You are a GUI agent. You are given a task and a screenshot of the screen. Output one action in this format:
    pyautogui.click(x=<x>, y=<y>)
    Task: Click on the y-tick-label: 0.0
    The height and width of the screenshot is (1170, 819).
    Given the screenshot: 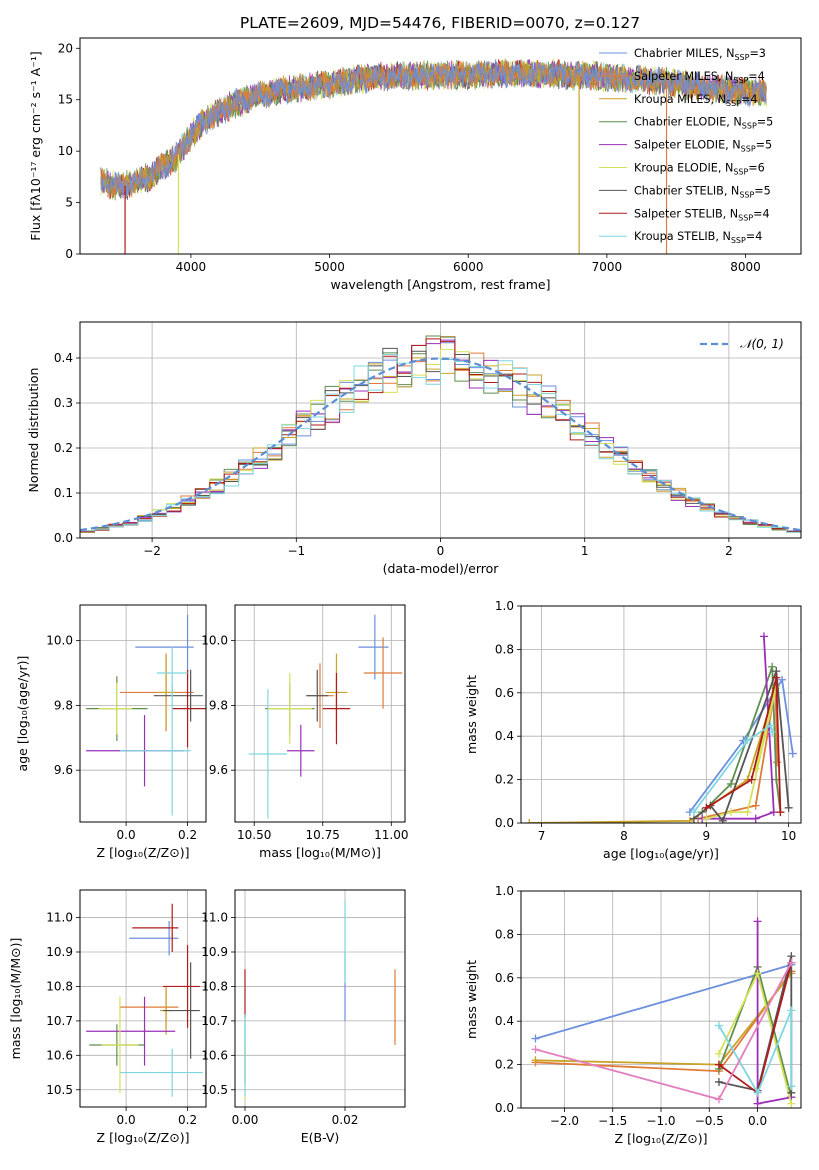 What is the action you would take?
    pyautogui.click(x=504, y=823)
    